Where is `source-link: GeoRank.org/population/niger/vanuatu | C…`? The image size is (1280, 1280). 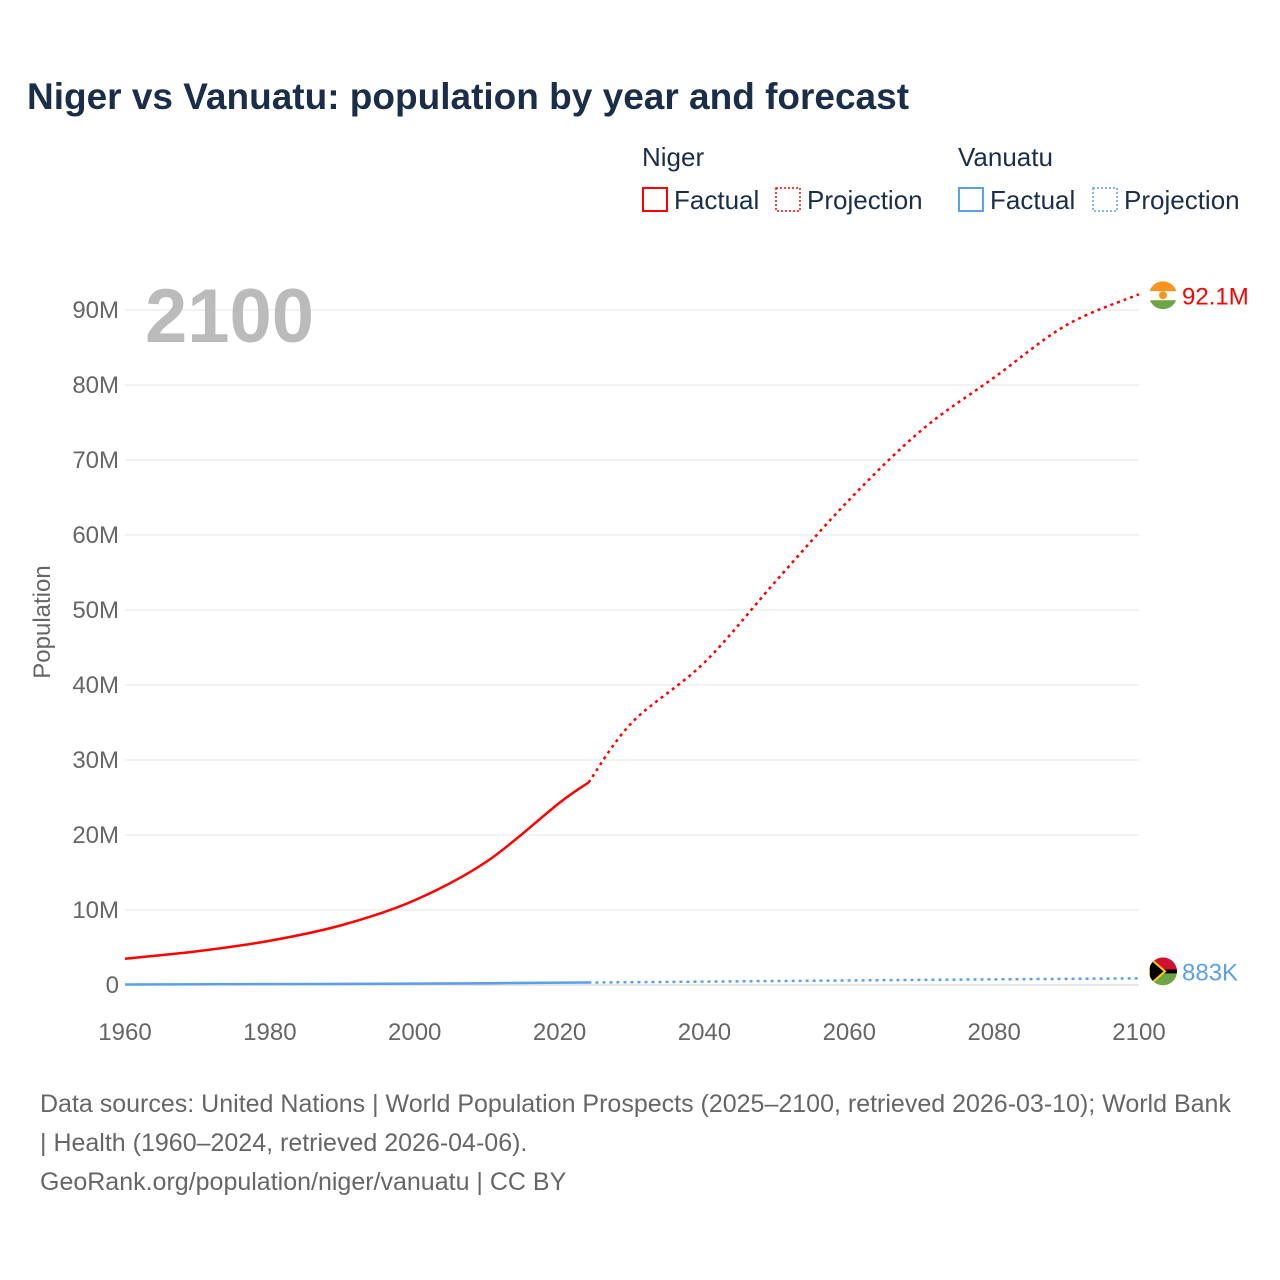 source-link: GeoRank.org/population/niger/vanuatu | C… is located at coordinates (303, 1182).